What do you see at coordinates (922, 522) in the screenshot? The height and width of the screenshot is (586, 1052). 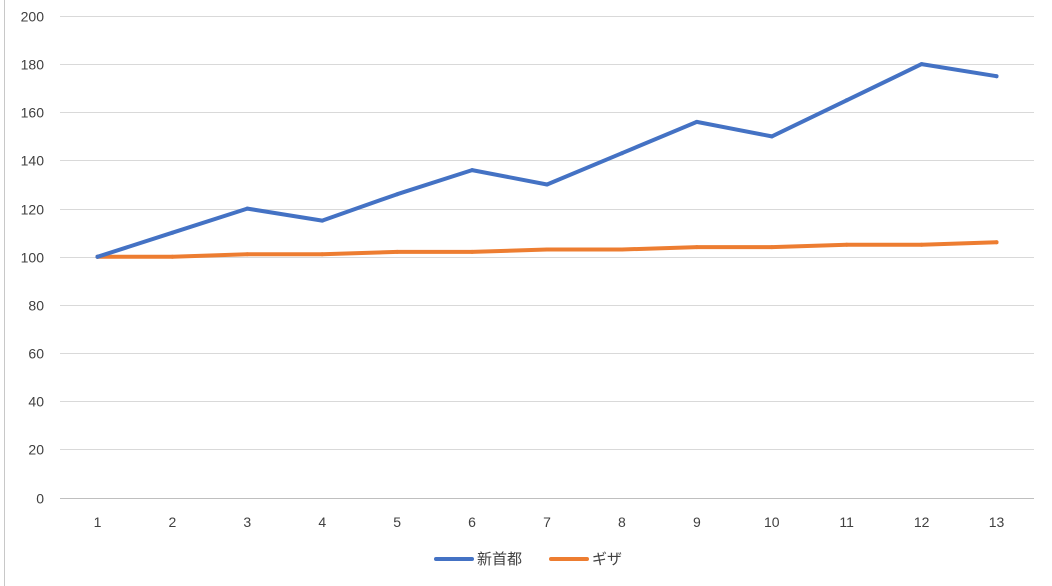 I see `x-tick-label: 12` at bounding box center [922, 522].